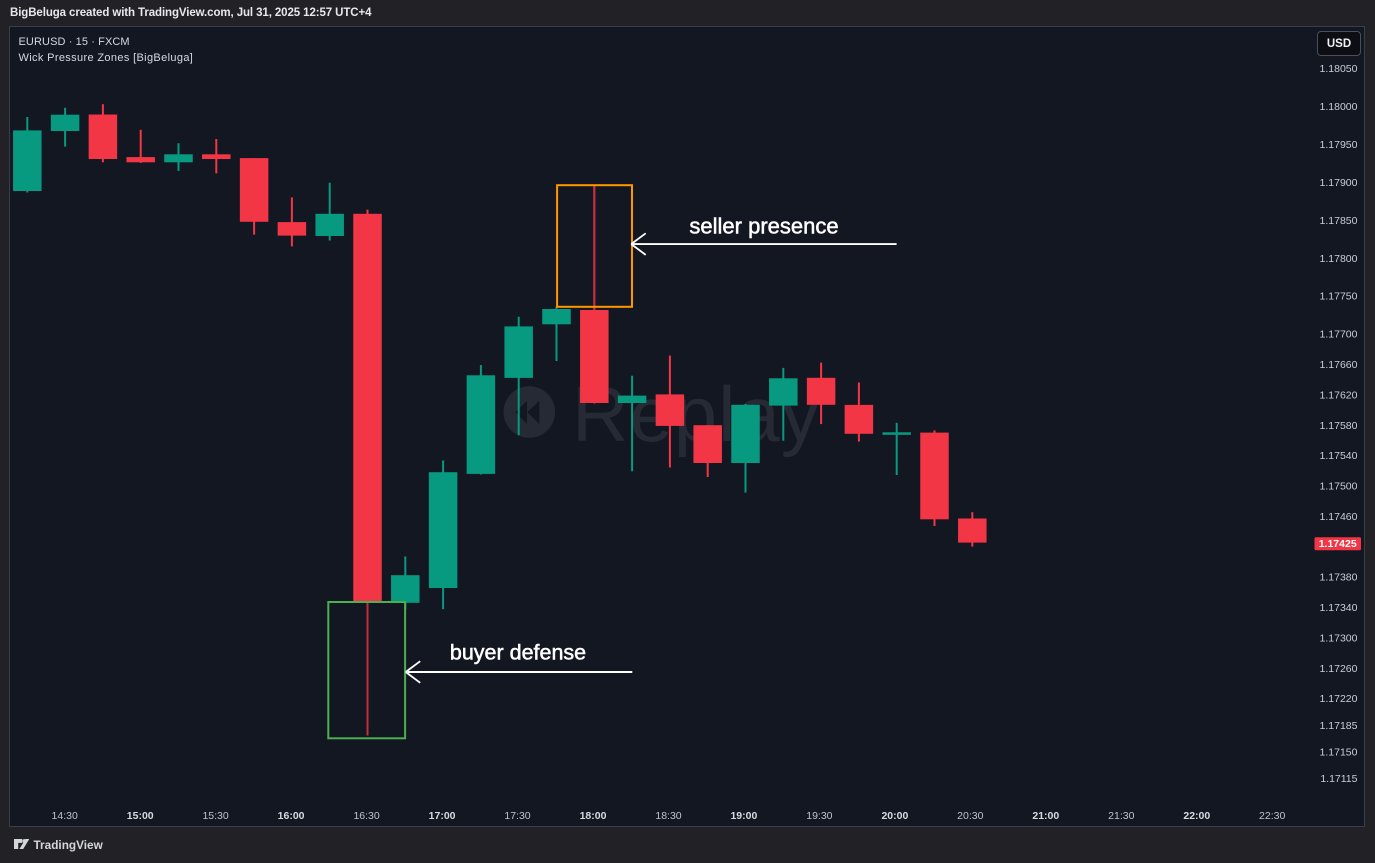 Image resolution: width=1375 pixels, height=863 pixels. Describe the element at coordinates (1339, 221) in the screenshot. I see `svg-text: 1.17850` at that location.